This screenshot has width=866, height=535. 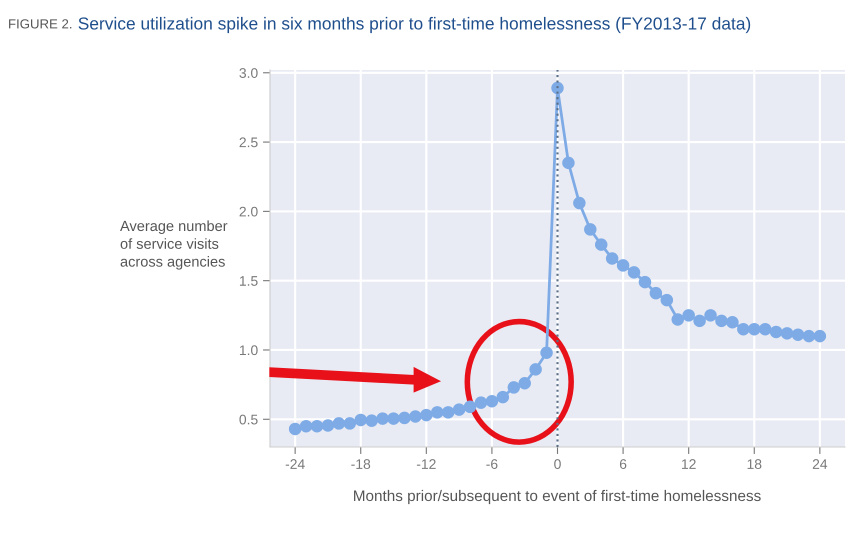 I want to click on x-tick-label: 24, so click(x=820, y=464).